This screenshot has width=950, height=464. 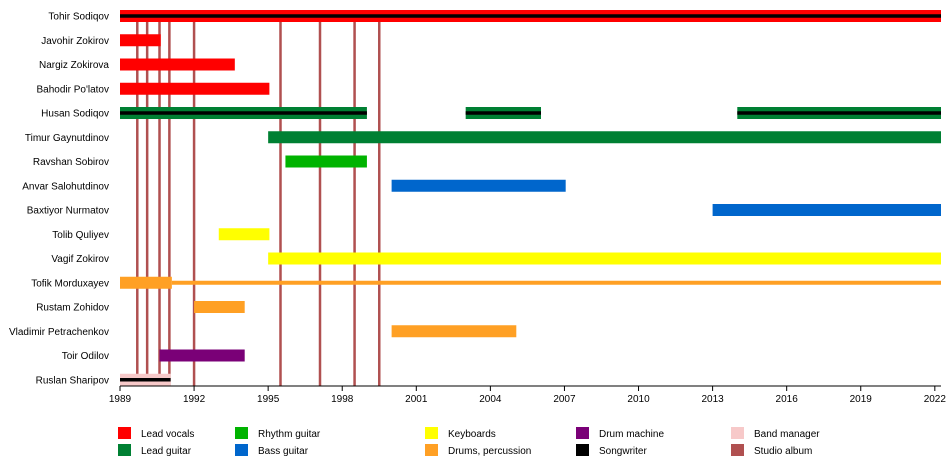 I want to click on x-tick-label-2013: 2013, so click(x=712, y=399).